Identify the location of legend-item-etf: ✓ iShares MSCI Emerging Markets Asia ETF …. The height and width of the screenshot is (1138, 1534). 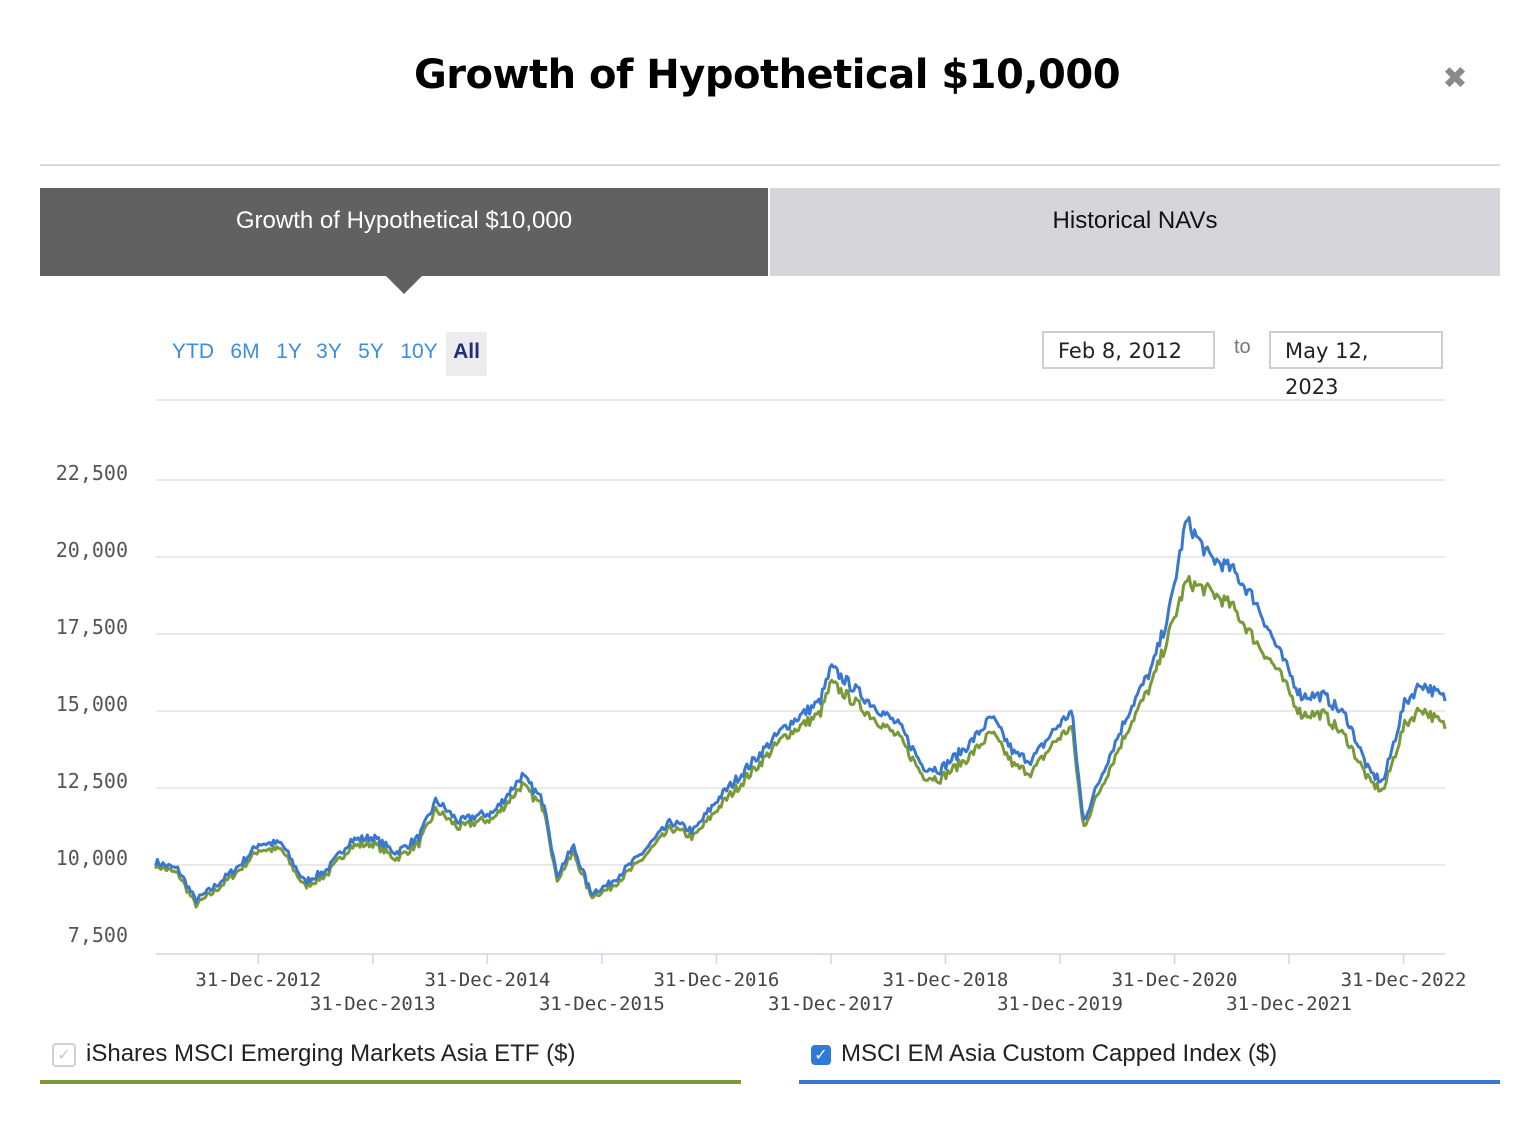
(390, 1062).